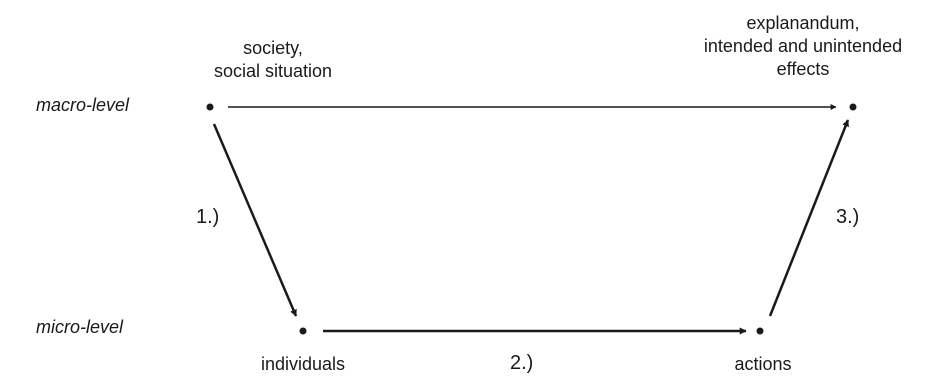 This screenshot has width=946, height=381. I want to click on society-node, so click(210, 107).